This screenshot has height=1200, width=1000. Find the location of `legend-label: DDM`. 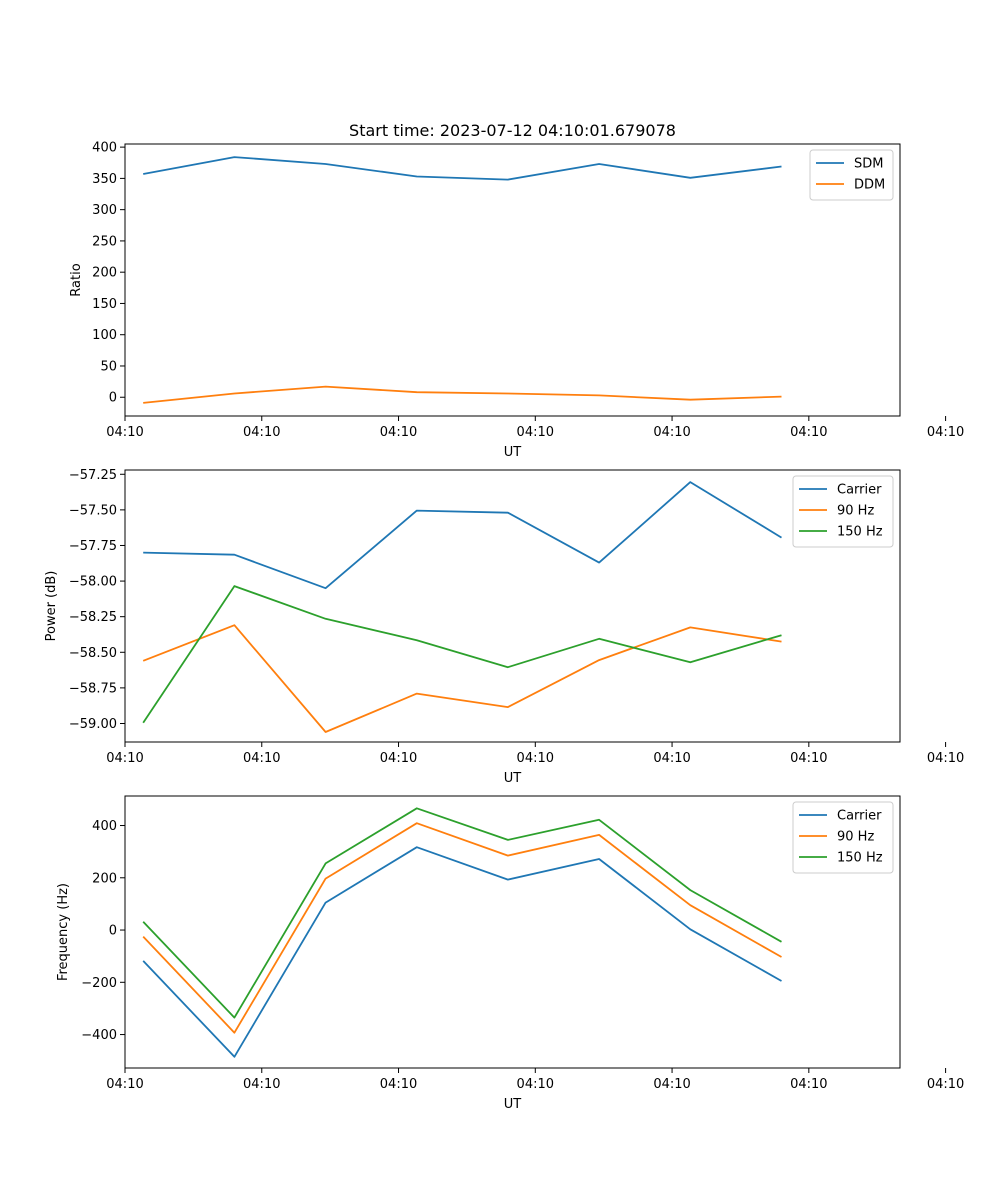

legend-label: DDM is located at coordinates (869, 185).